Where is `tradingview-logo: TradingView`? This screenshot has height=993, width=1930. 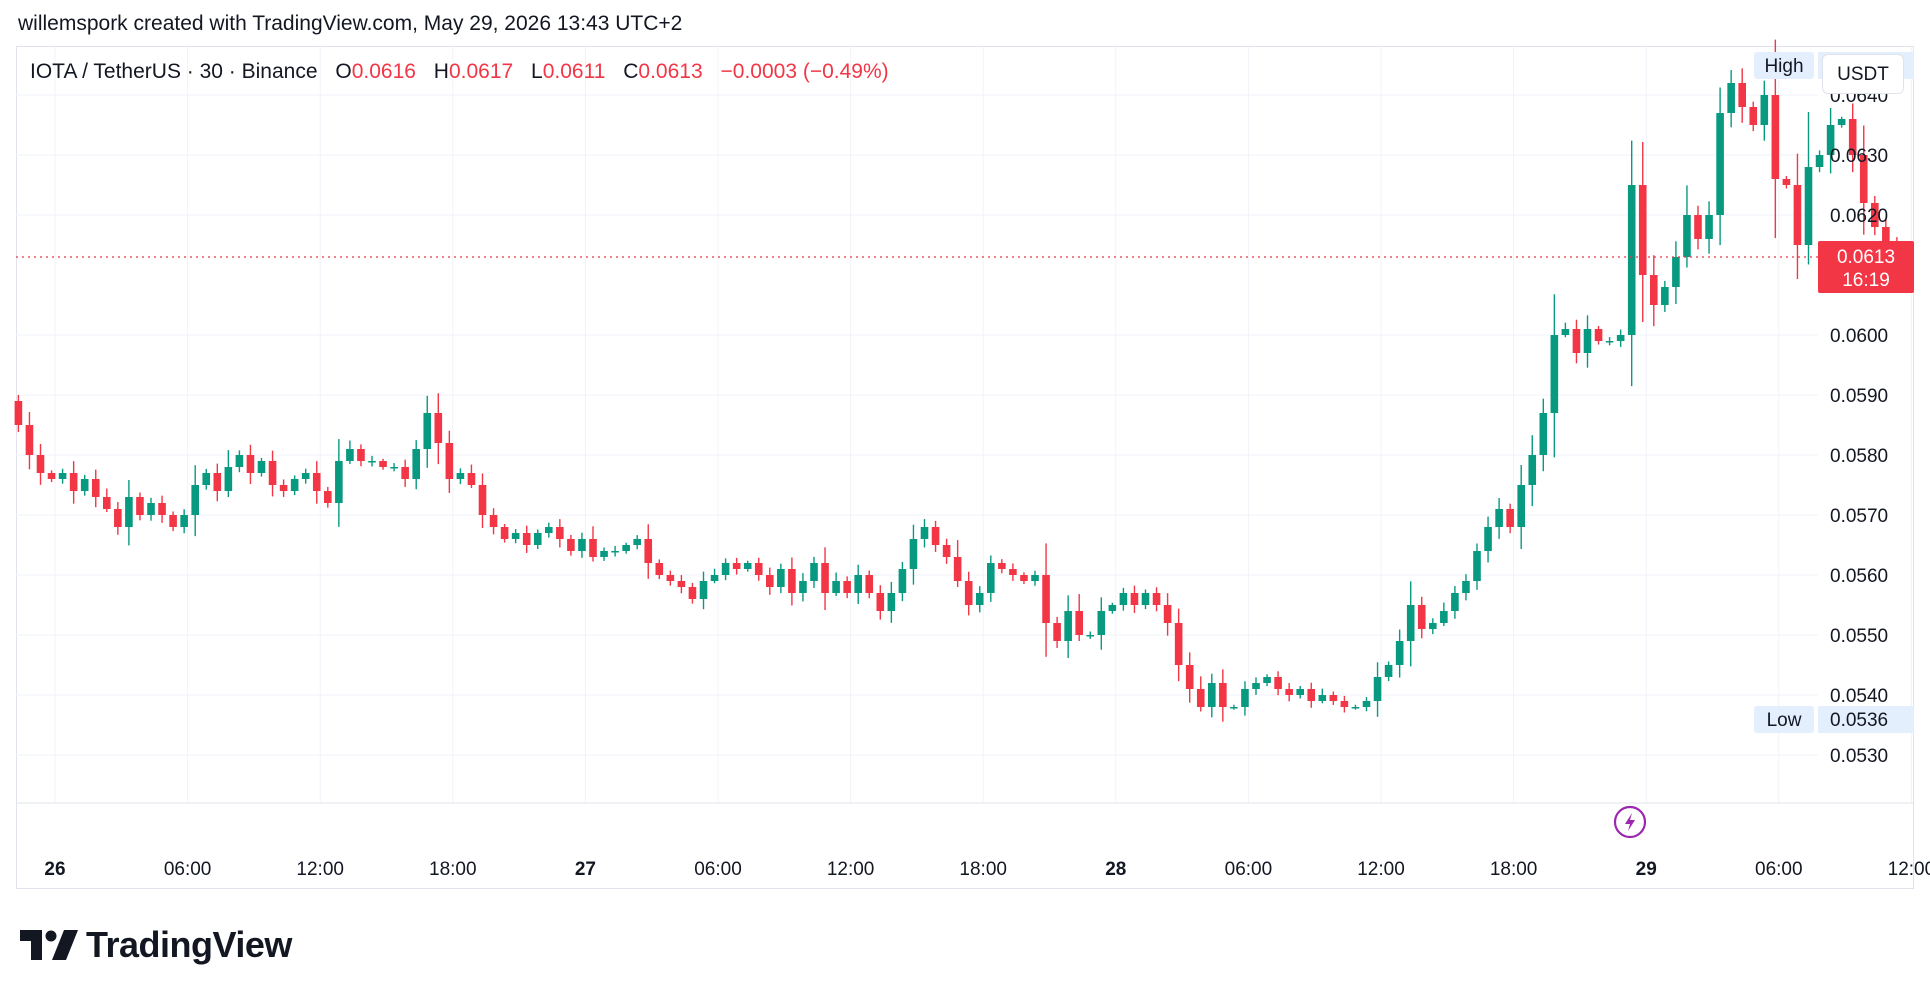 tradingview-logo: TradingView is located at coordinates (156, 944).